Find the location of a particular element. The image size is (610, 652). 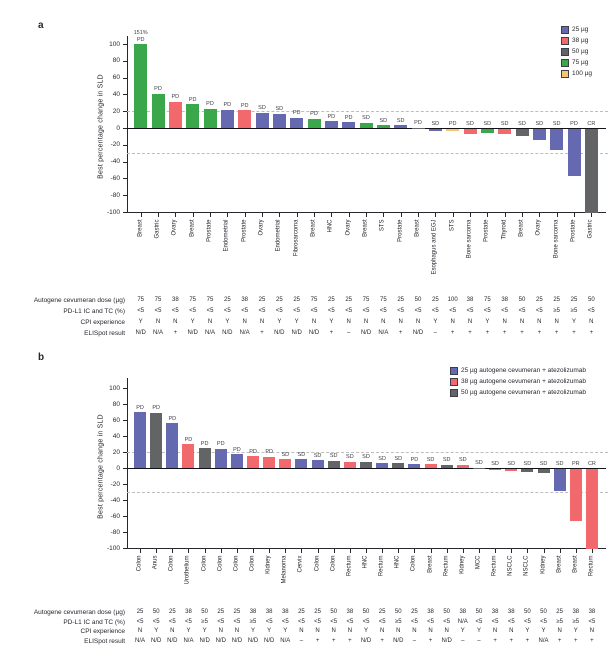

y-tick-label: -80 is located at coordinates (115, 195).